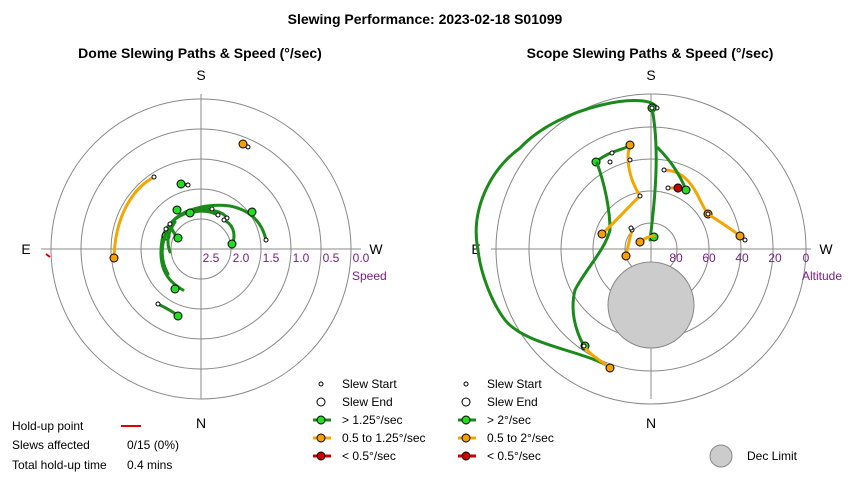  I want to click on slews-affected-label: Slews affected, so click(51, 445).